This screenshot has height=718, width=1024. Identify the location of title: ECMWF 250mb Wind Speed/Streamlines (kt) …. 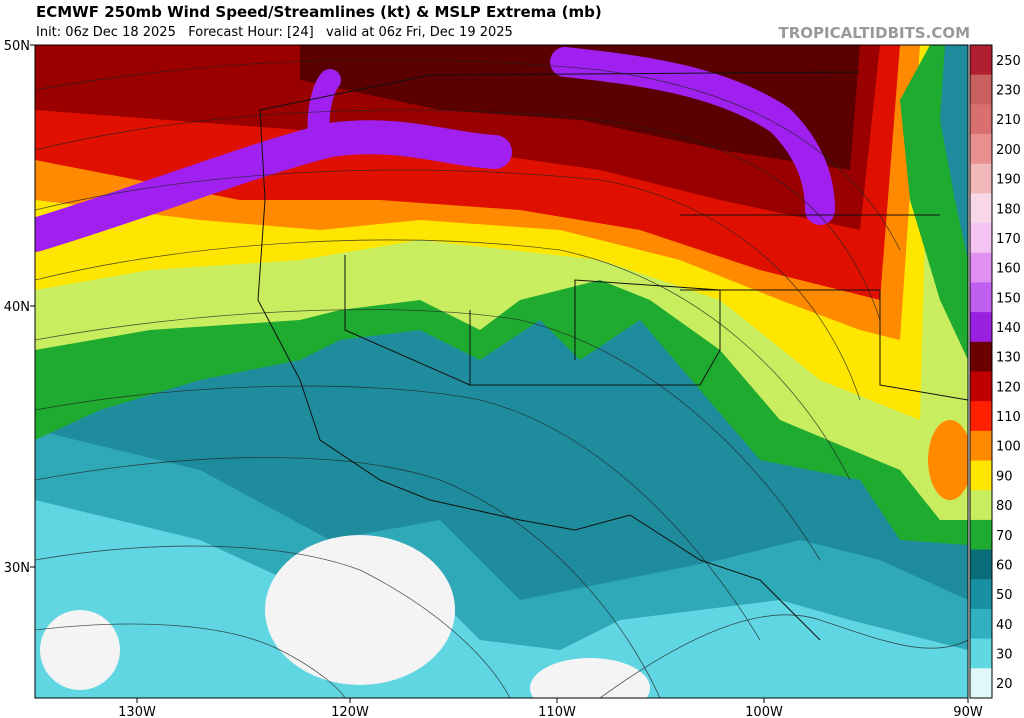
(319, 12).